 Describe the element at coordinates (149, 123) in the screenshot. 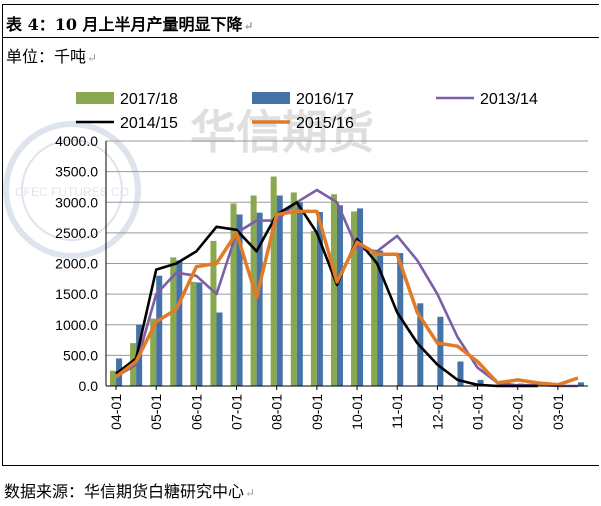

I see `legend-label-2014/15: 2014/15` at that location.